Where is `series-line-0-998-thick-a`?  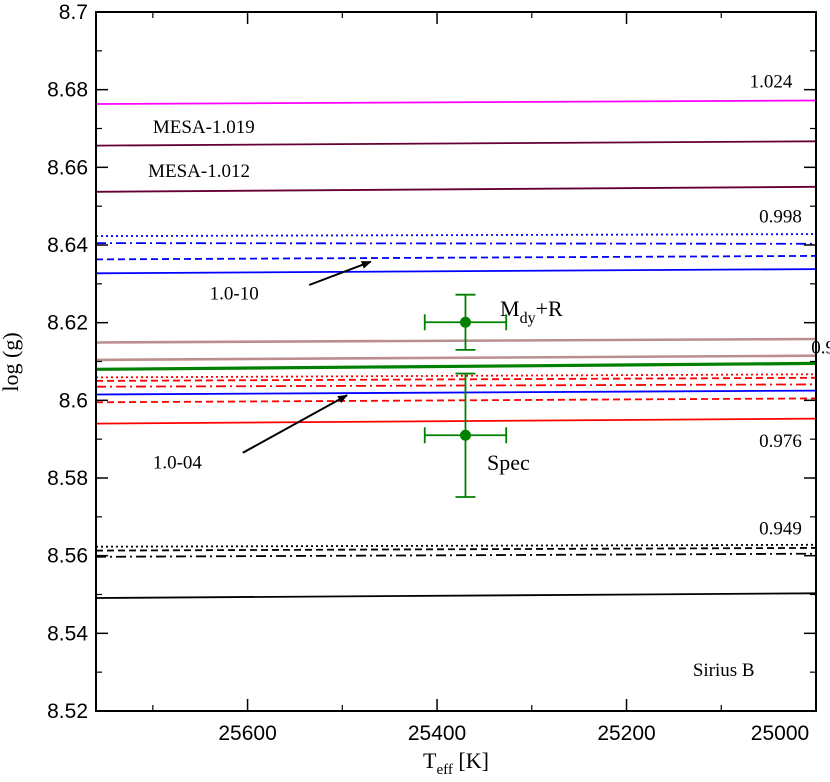
series-line-0-998-thick-a is located at coordinates (456, 340).